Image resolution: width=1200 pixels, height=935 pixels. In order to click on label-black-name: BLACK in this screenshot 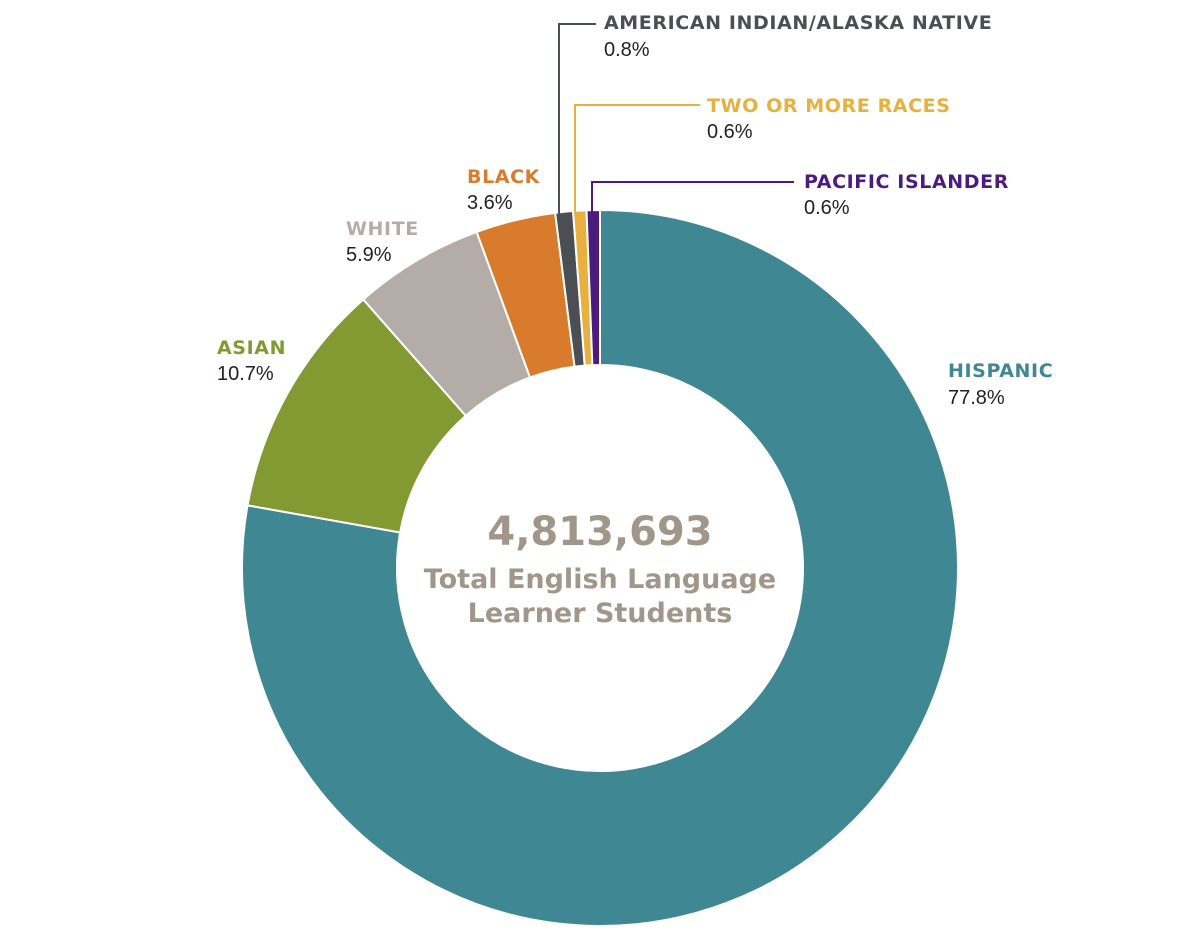, I will do `click(504, 177)`.